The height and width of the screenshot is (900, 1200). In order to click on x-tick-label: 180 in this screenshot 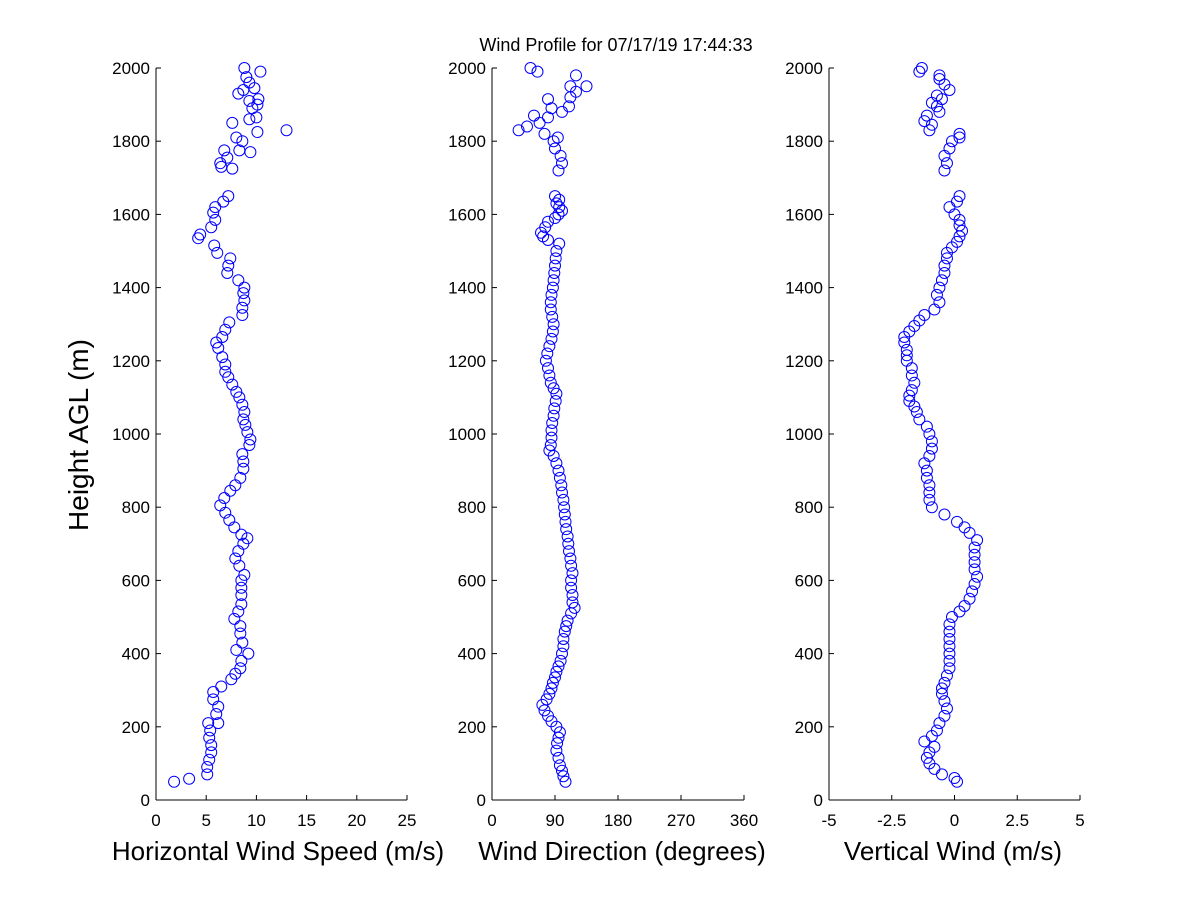, I will do `click(618, 820)`.